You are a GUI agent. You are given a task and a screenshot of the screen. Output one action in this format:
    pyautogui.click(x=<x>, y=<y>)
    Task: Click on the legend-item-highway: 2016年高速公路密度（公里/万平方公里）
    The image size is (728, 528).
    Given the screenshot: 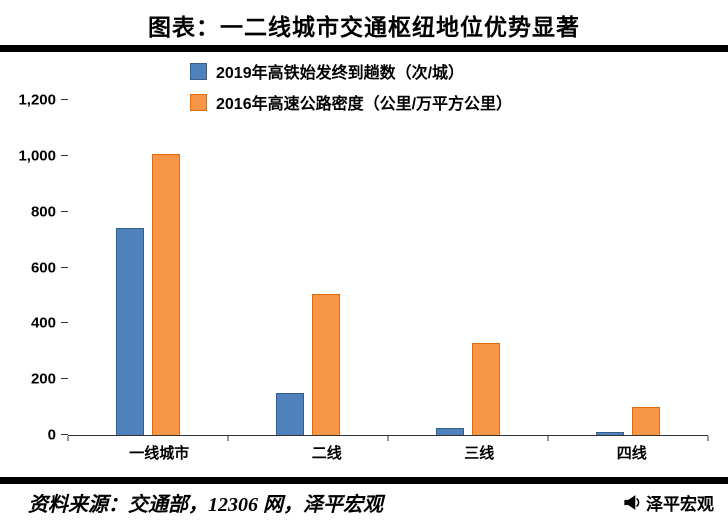 What is the action you would take?
    pyautogui.click(x=351, y=102)
    